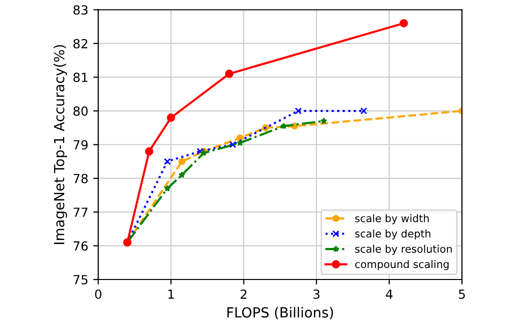 The image size is (531, 325). What do you see at coordinates (81, 179) in the screenshot?
I see `y-tick-label: 78` at bounding box center [81, 179].